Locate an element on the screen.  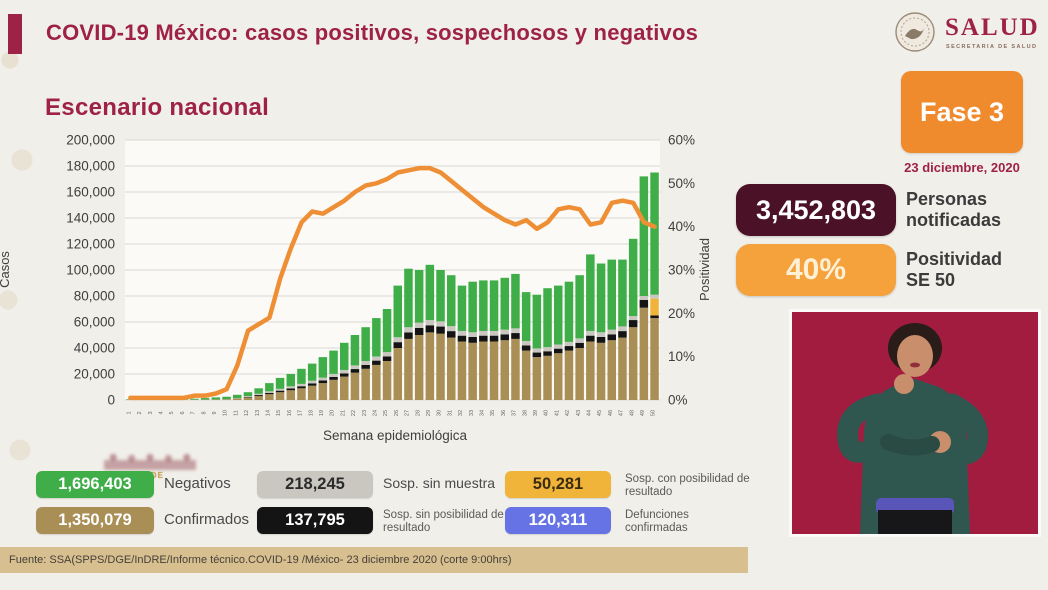
legend-label-confirmados: Confirmados is located at coordinates (207, 519).